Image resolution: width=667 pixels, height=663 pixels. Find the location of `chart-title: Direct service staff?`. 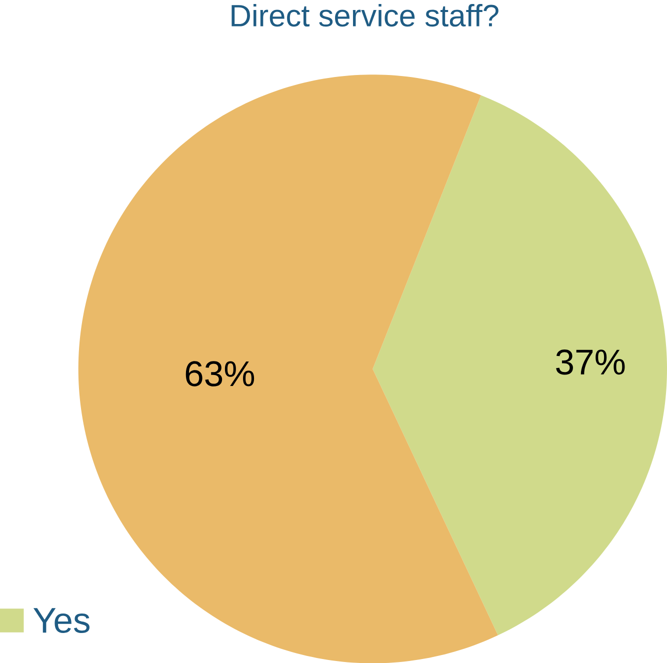

chart-title: Direct service staff? is located at coordinates (365, 15).